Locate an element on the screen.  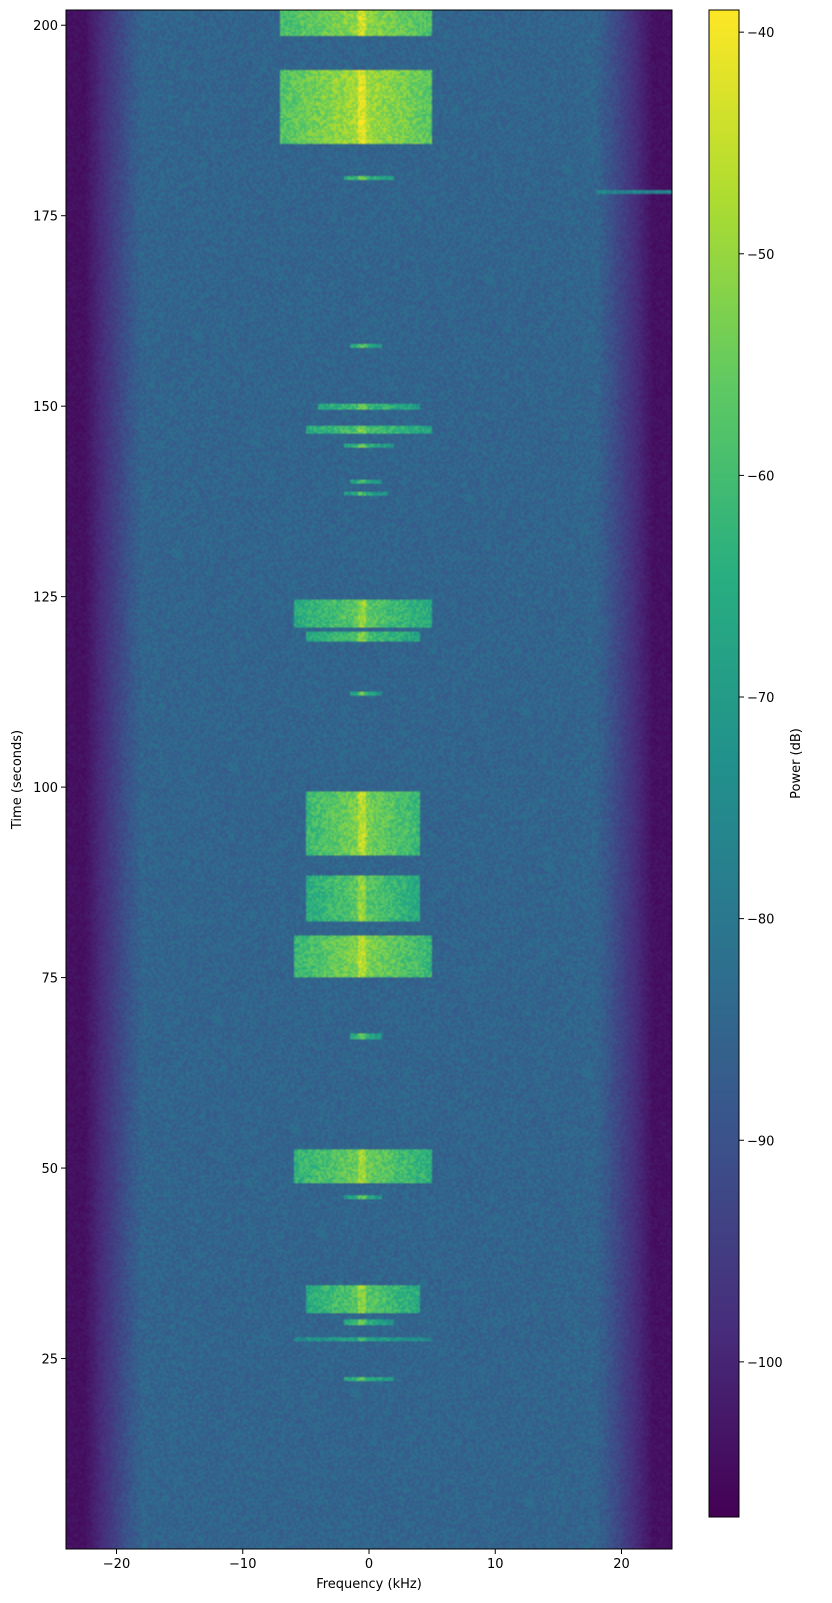
colorbar: −40 −50 −60 −70 −80 −90 −100 Power (dB) is located at coordinates (756, 763).